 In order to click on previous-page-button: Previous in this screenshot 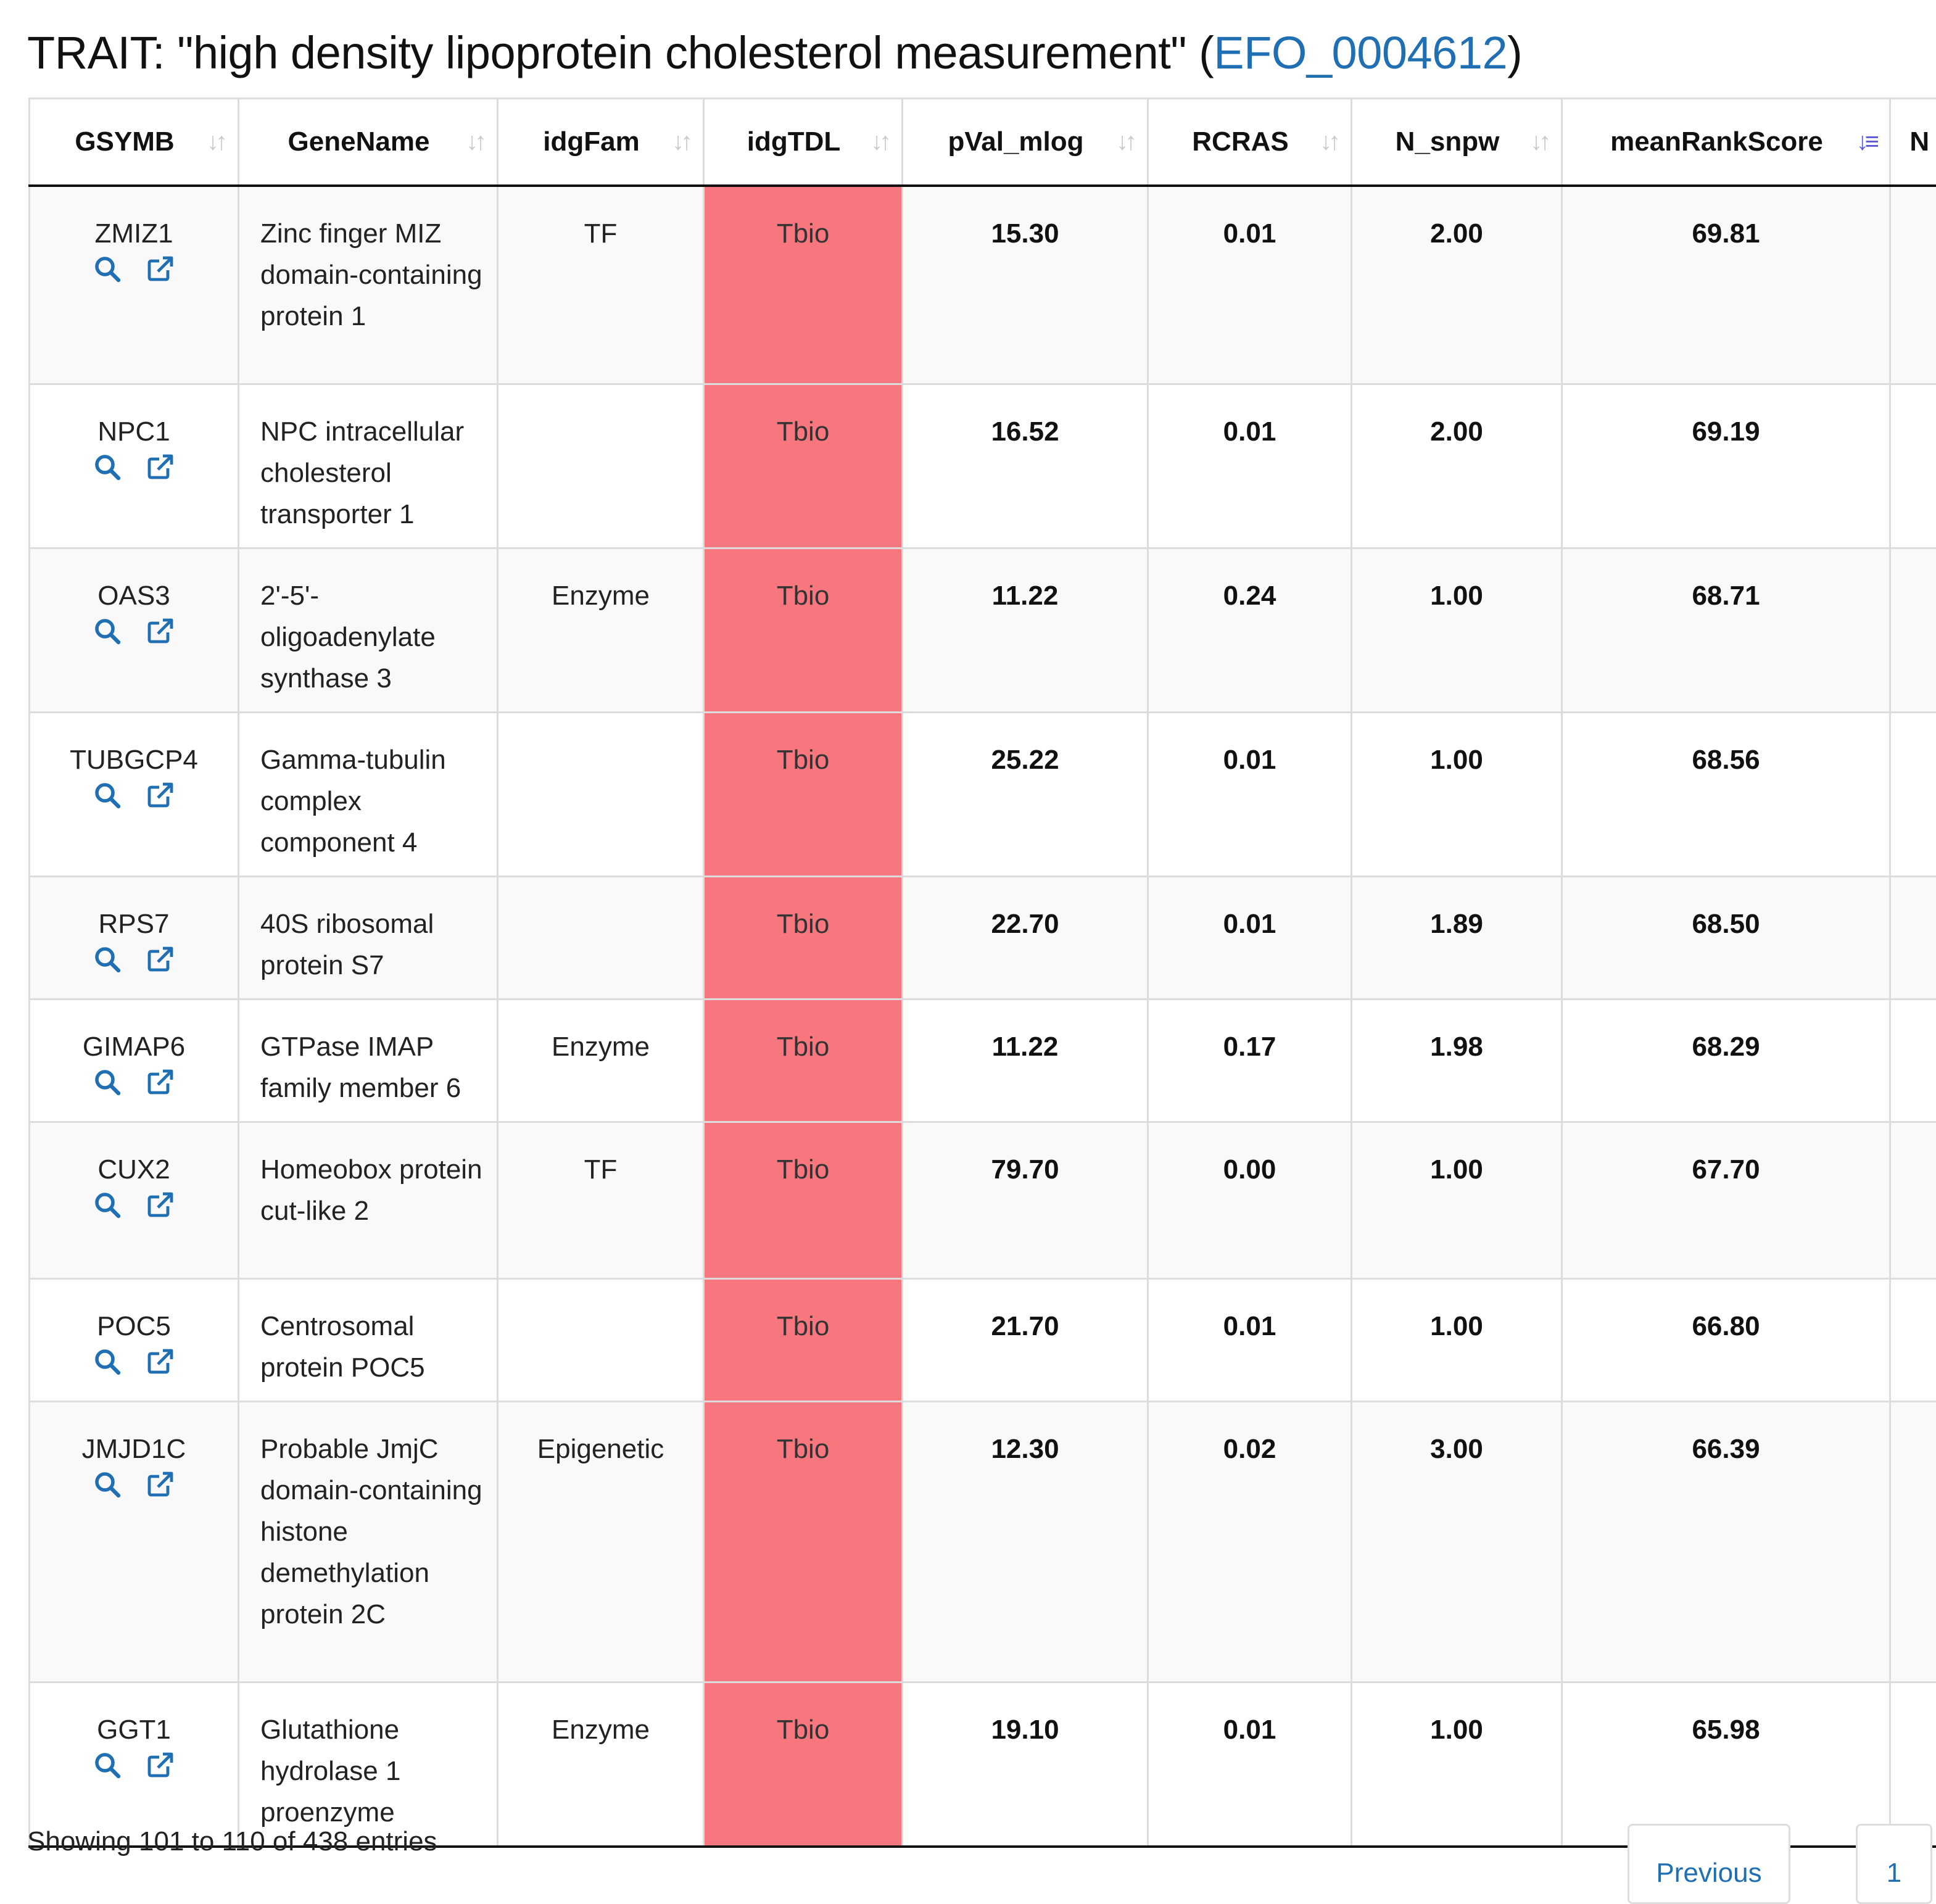, I will do `click(1709, 1864)`.